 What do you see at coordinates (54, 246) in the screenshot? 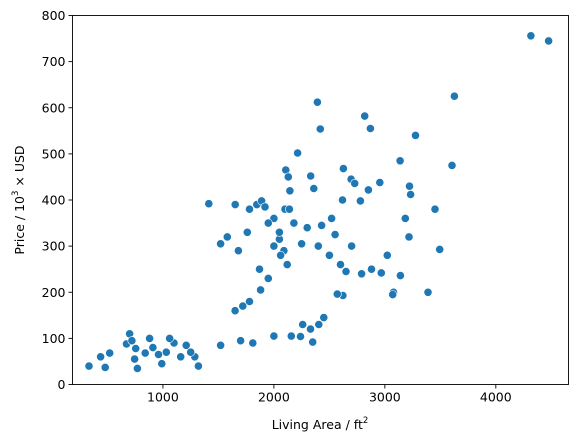
I see `y-tick-label: 300` at bounding box center [54, 246].